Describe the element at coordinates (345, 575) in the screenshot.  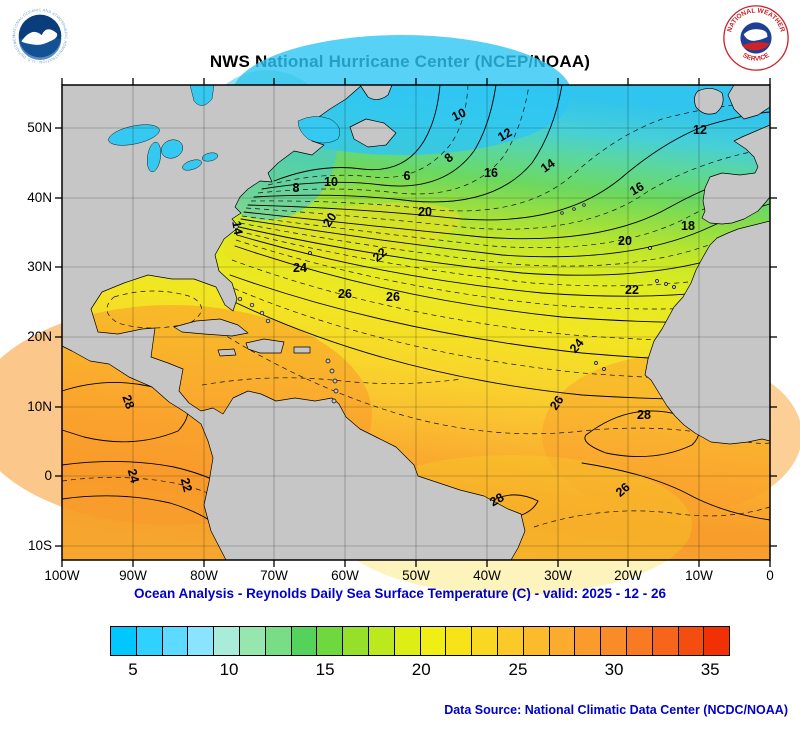
I see `lon-tick-label: 60W` at that location.